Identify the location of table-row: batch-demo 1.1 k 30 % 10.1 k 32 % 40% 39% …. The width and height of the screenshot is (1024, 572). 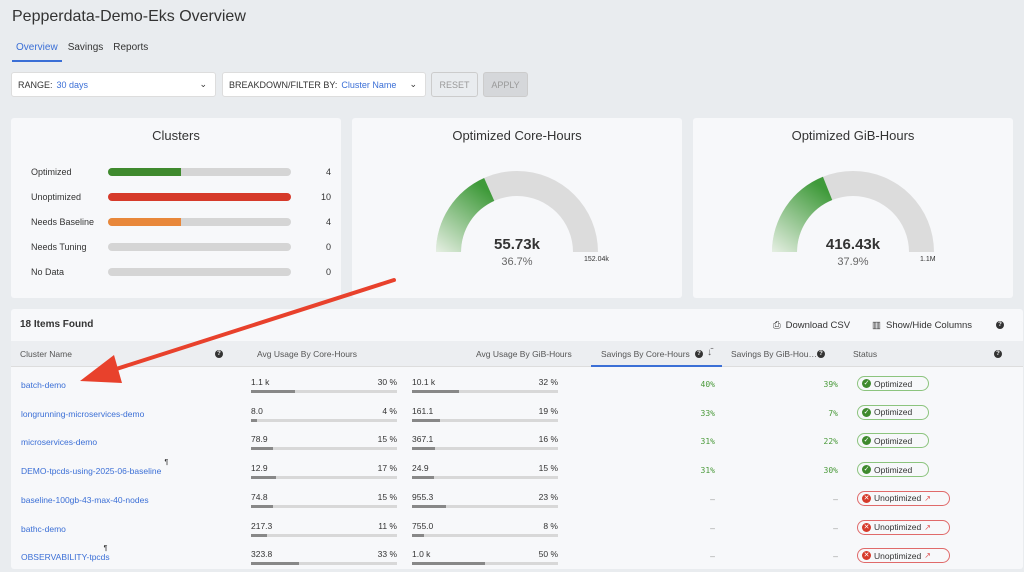
(517, 385).